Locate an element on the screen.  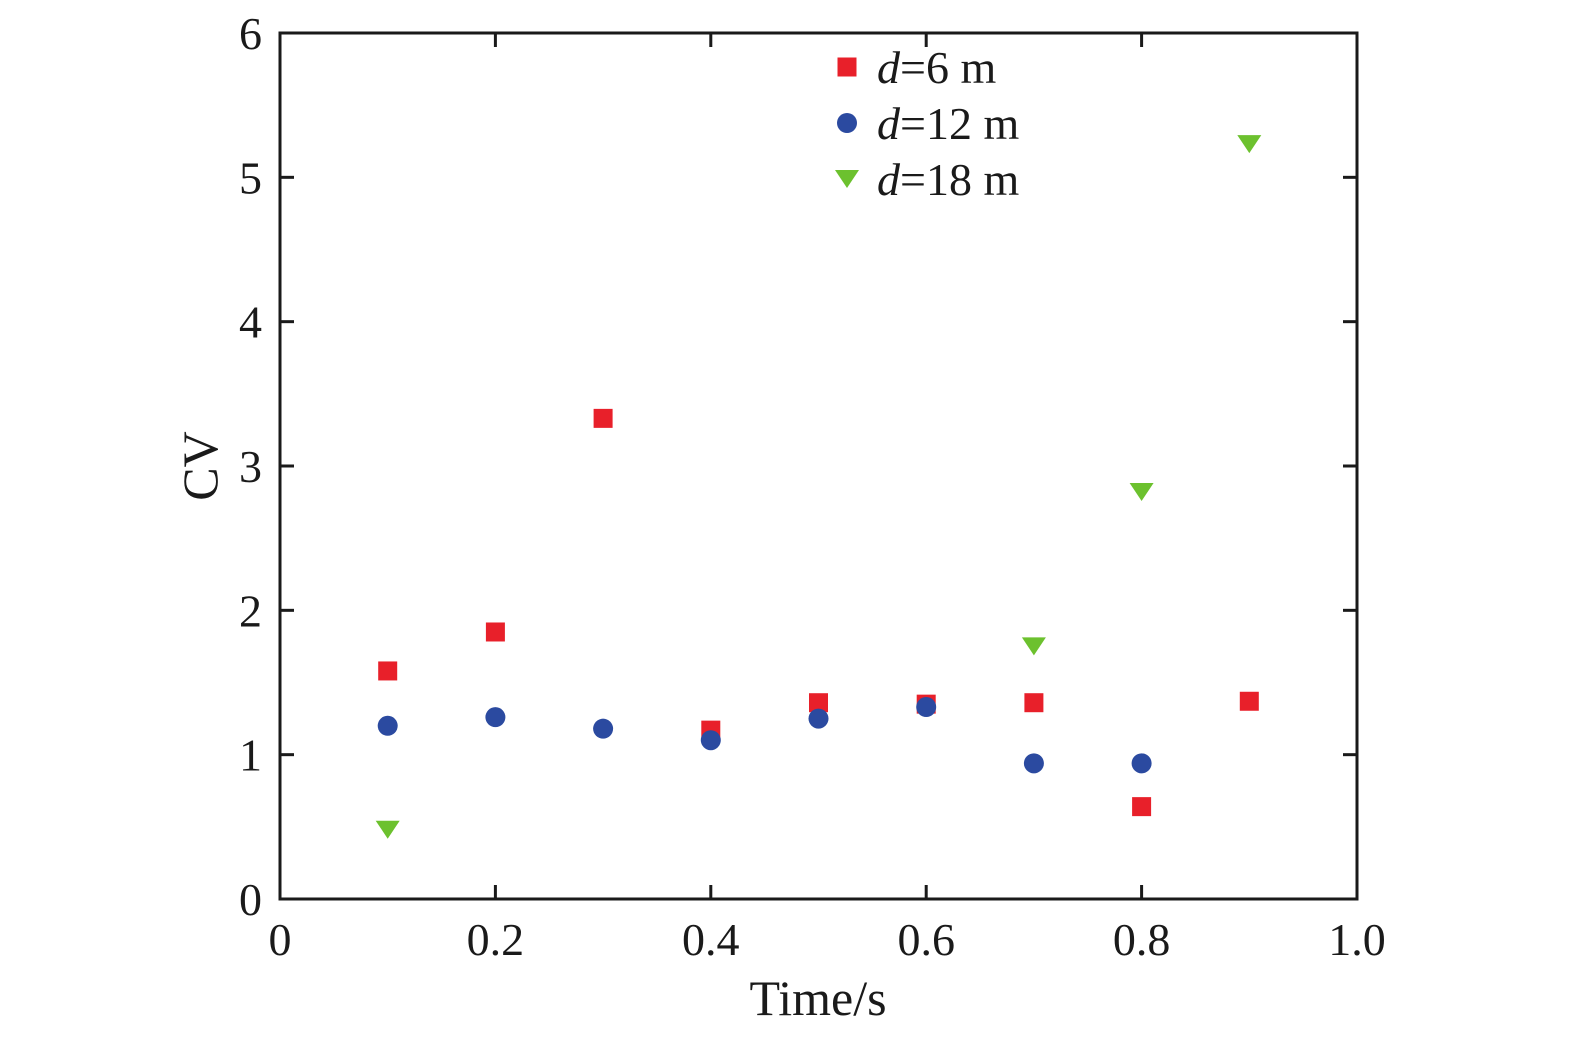
legend-label-value: =12 m is located at coordinates (959, 123).